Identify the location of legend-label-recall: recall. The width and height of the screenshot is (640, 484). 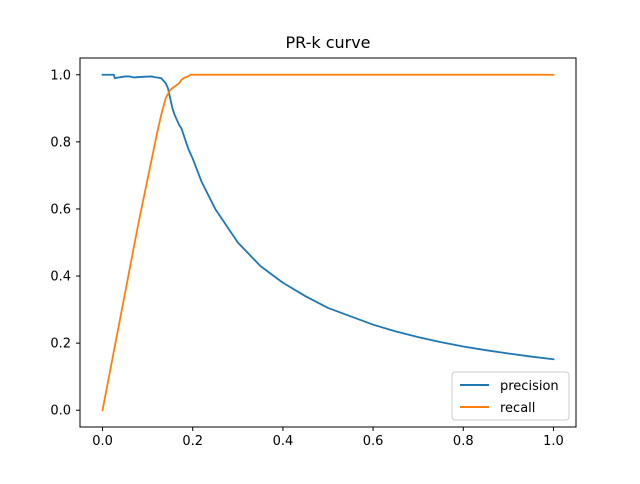
(517, 408).